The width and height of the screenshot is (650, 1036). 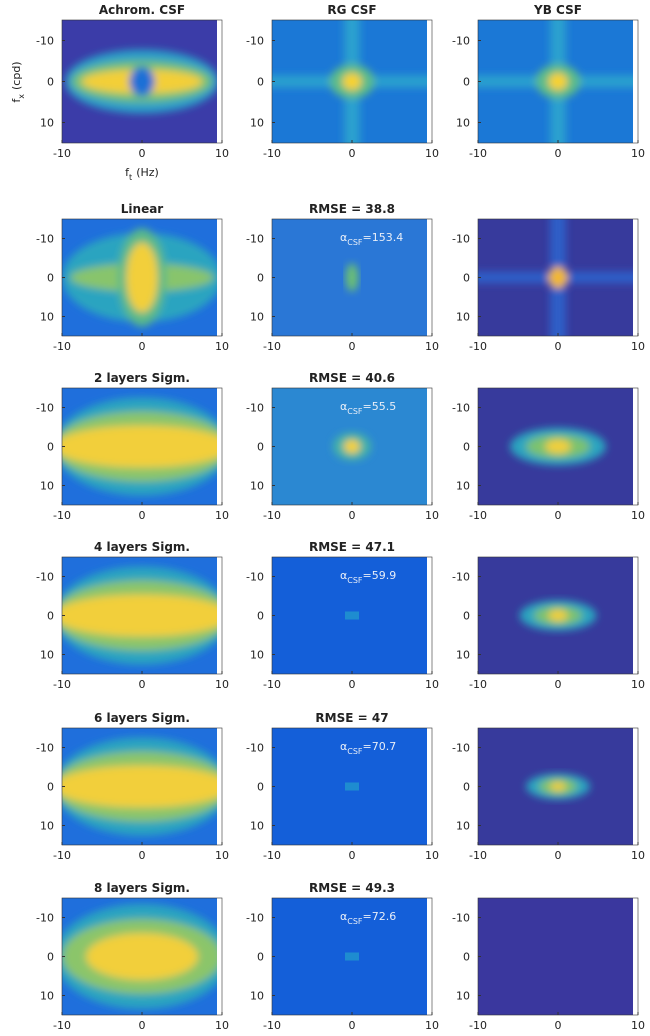 What do you see at coordinates (371, 239) in the screenshot?
I see `alpha-annotation: αCSF=153.4` at bounding box center [371, 239].